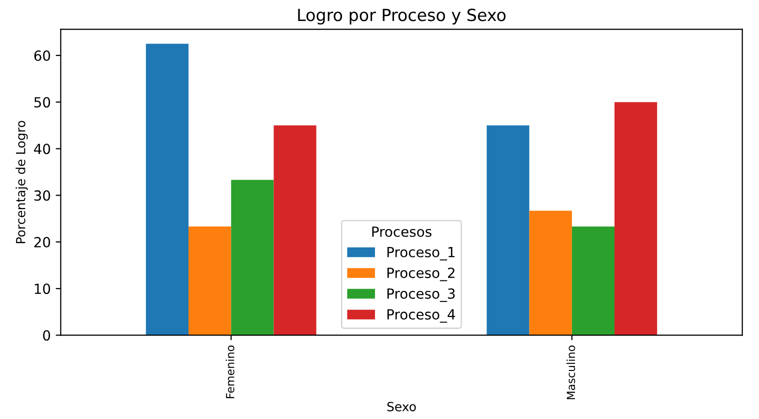 The image size is (759, 419). I want to click on y-tick-label: 50, so click(42, 102).